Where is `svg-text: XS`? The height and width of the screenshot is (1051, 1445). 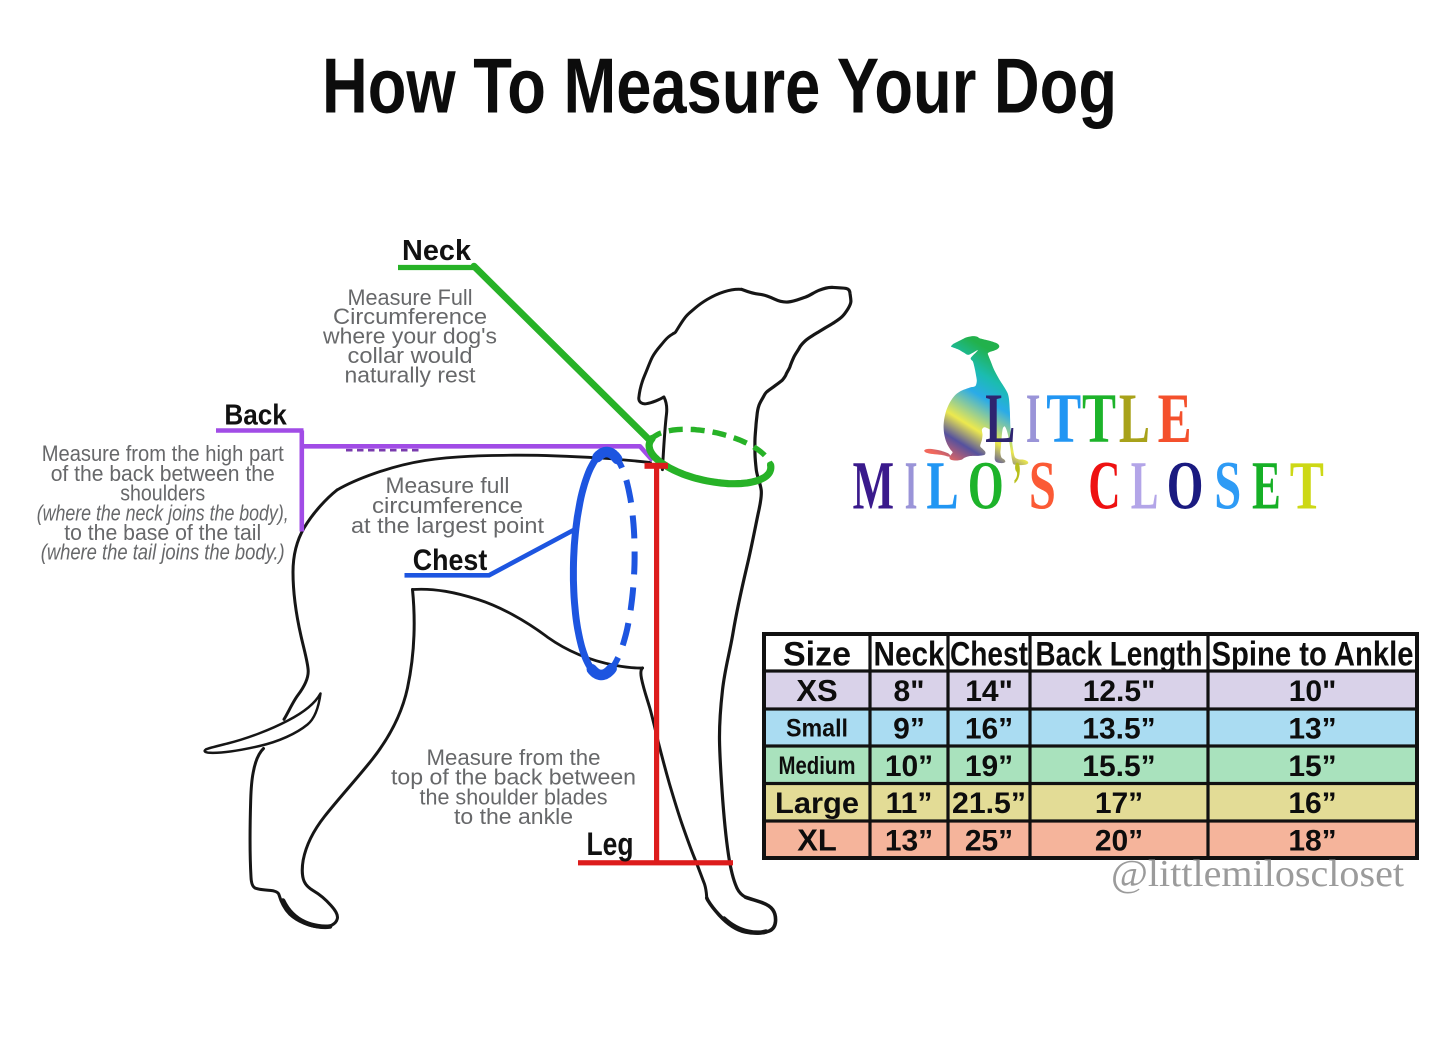 svg-text: XS is located at coordinates (816, 690).